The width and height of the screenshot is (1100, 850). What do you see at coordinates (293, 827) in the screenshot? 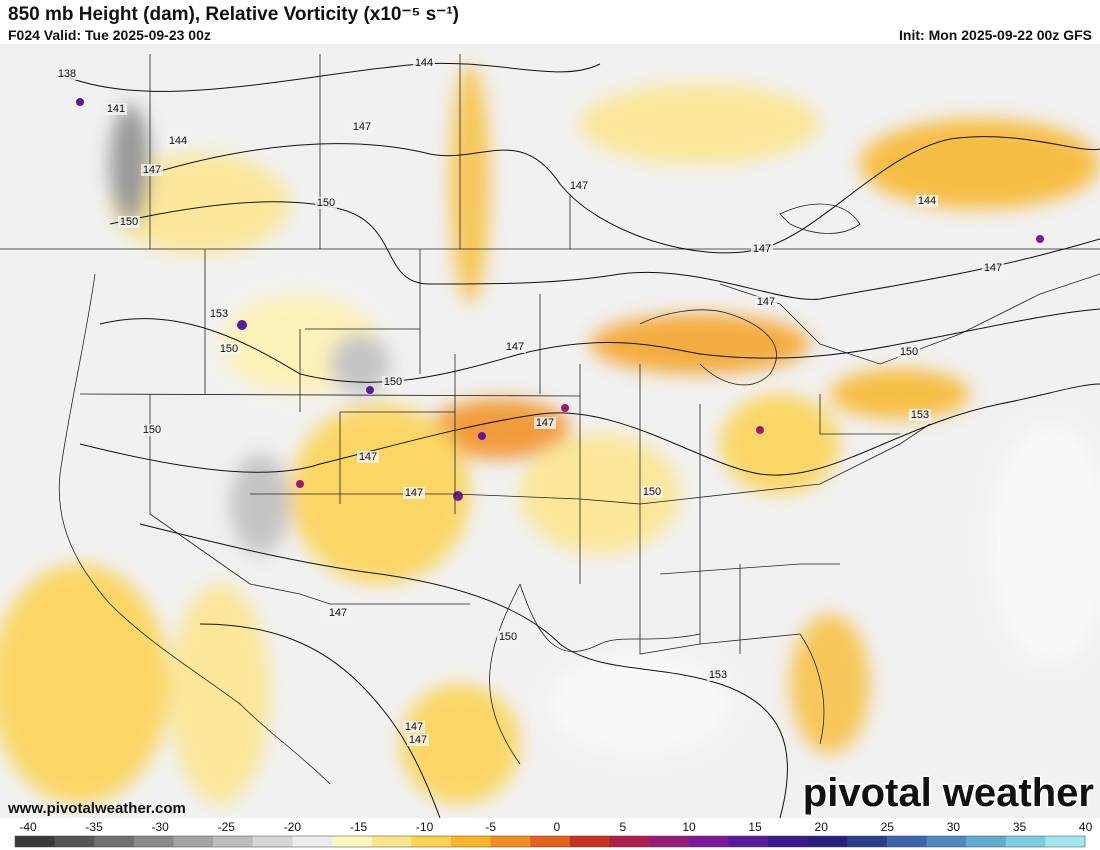
I see `colorbar-tick-label: -20` at bounding box center [293, 827].